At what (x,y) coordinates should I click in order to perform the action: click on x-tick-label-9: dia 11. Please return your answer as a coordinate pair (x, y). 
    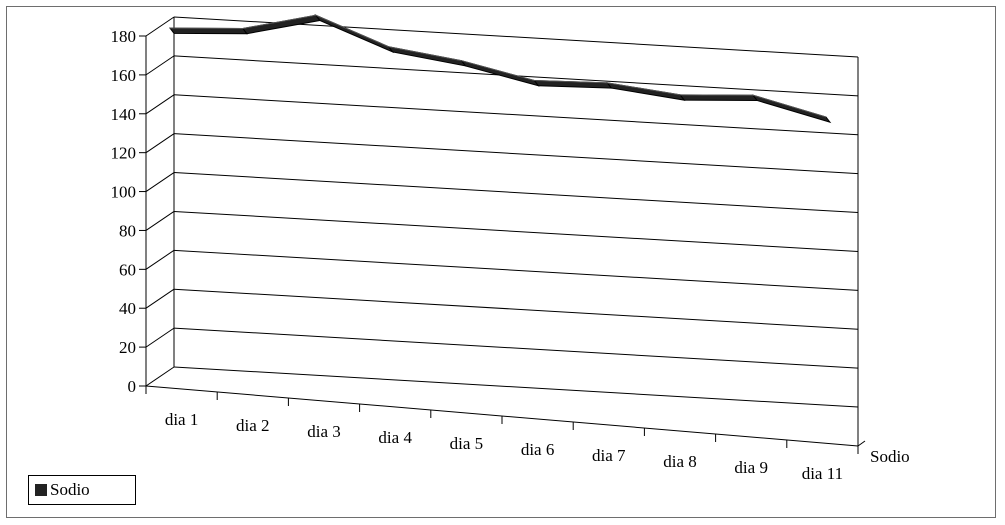
    Looking at the image, I should click on (822, 473).